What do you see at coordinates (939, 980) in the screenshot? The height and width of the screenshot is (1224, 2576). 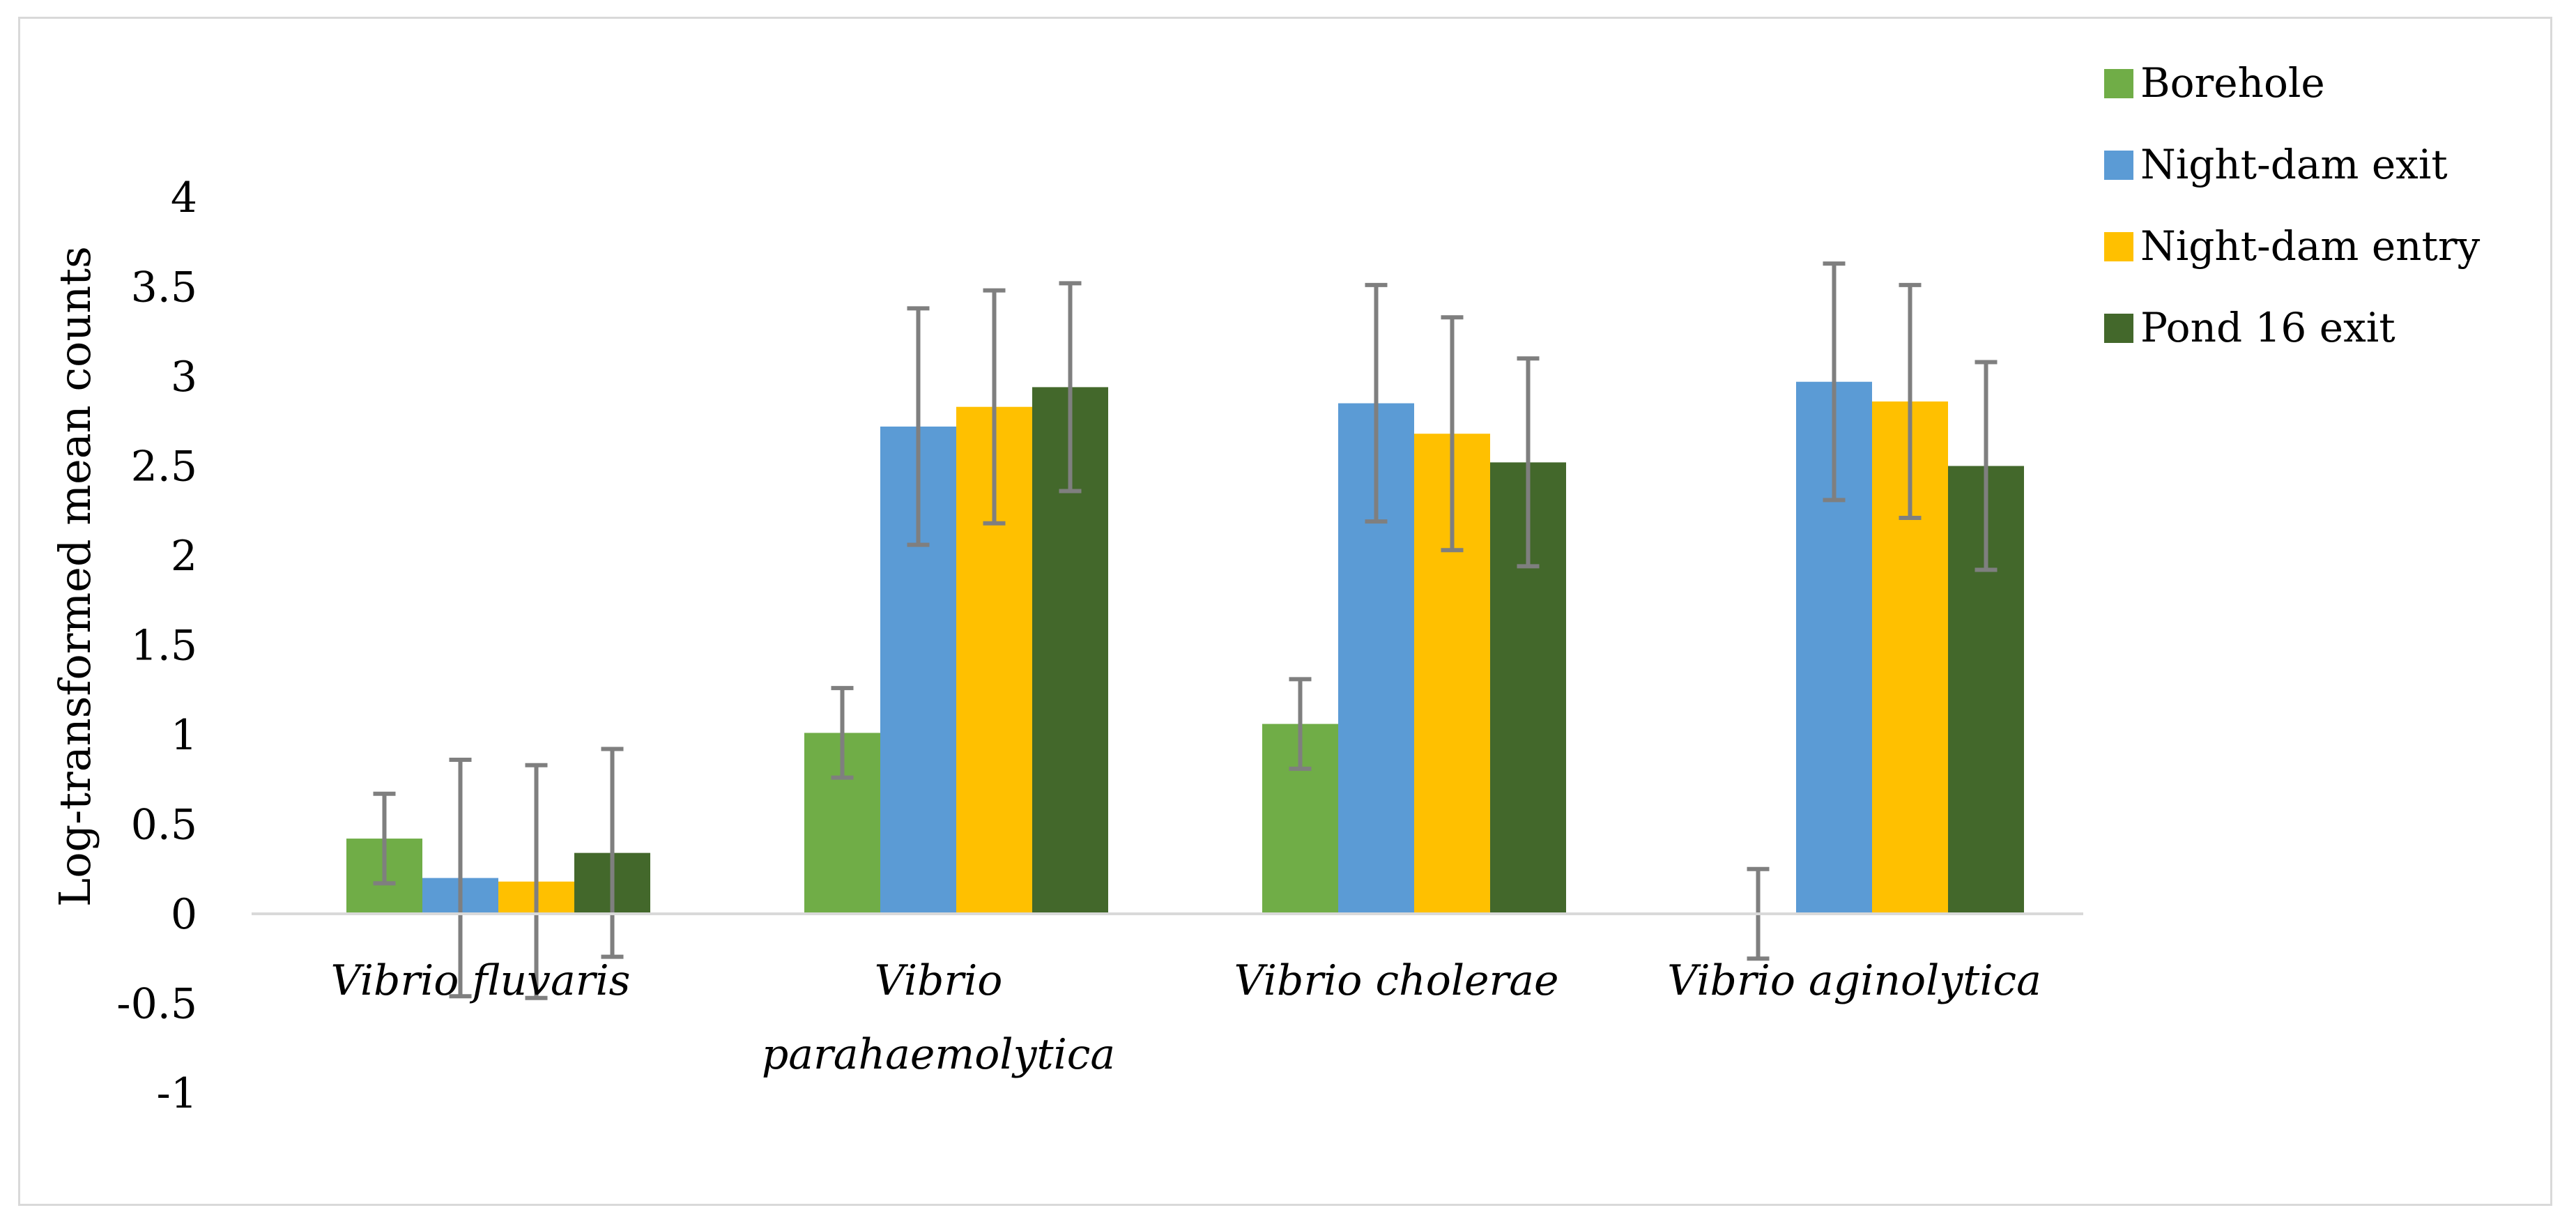 I see `category-label-1: Vibrio` at bounding box center [939, 980].